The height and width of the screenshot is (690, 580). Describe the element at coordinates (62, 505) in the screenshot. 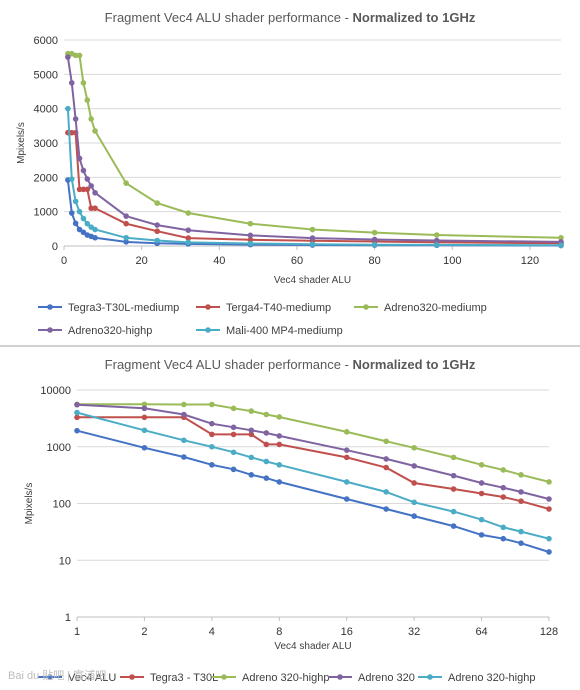

I see `y-tick-label: 100` at that location.